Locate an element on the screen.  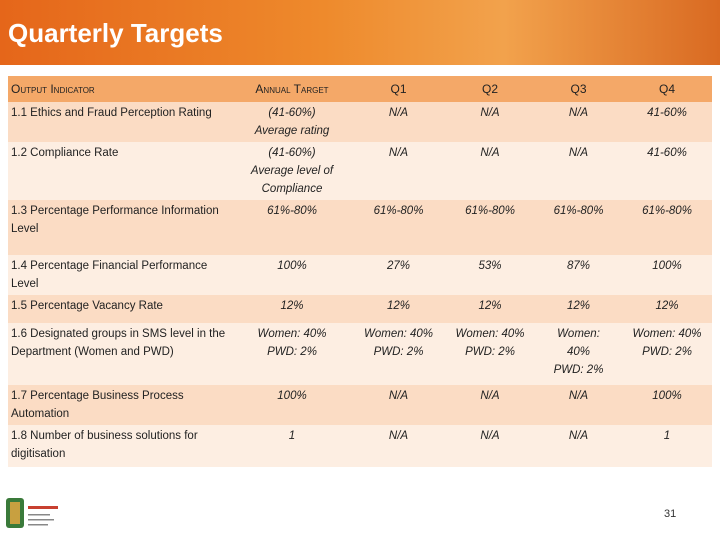
indicator-cell: 1.5 Percentage Vacancy Rate is located at coordinates (120, 309).